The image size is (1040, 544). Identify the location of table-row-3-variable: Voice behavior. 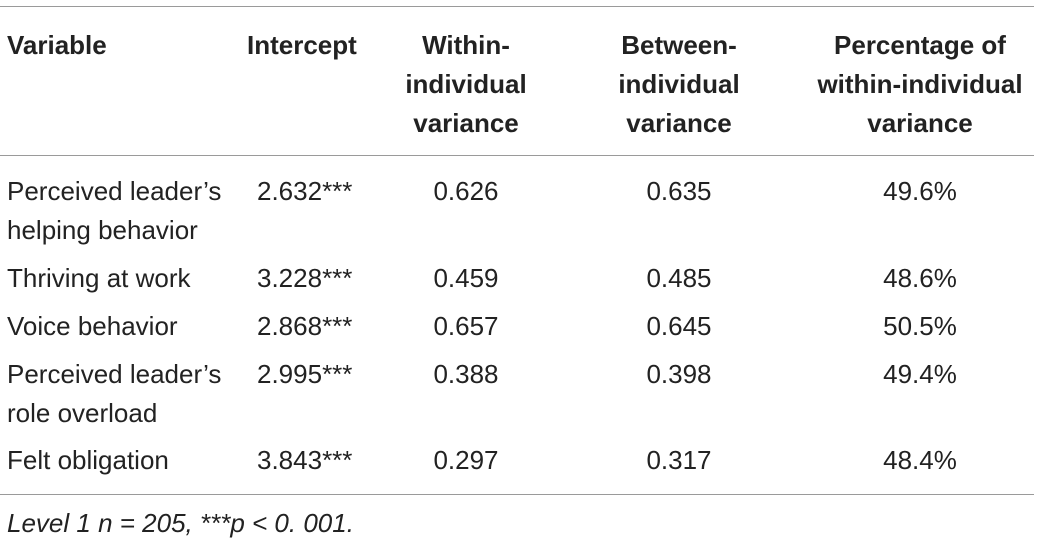
(92, 326).